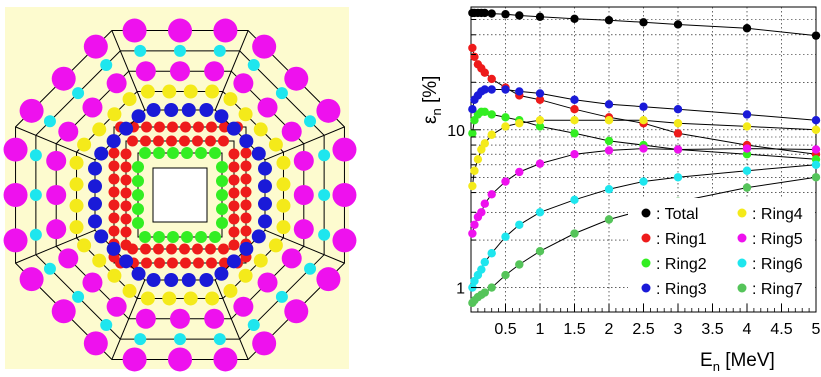 Image resolution: width=821 pixels, height=377 pixels. What do you see at coordinates (55, 143) in the screenshot?
I see `ring-connector` at bounding box center [55, 143].